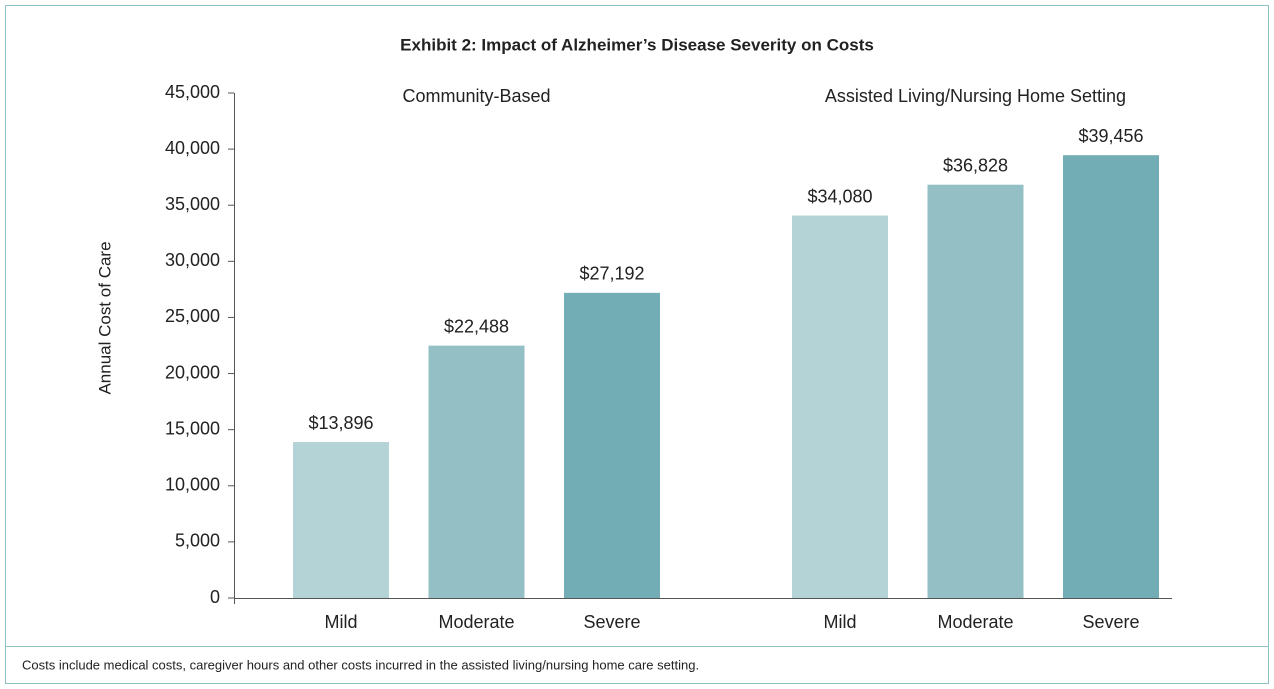 Image resolution: width=1274 pixels, height=689 pixels. Describe the element at coordinates (192, 148) in the screenshot. I see `y-tick-label: 40,000` at that location.